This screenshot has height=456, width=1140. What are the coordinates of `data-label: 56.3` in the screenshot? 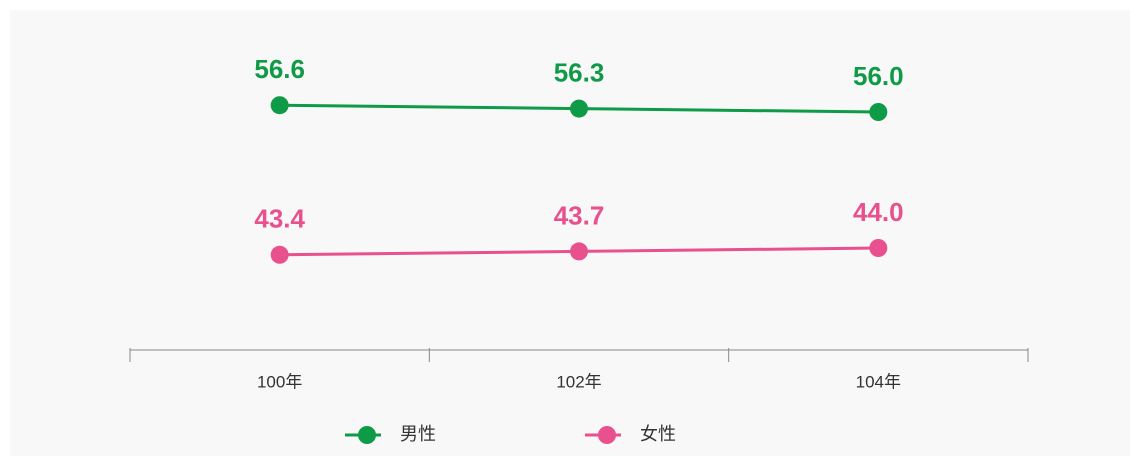 It's located at (579, 72).